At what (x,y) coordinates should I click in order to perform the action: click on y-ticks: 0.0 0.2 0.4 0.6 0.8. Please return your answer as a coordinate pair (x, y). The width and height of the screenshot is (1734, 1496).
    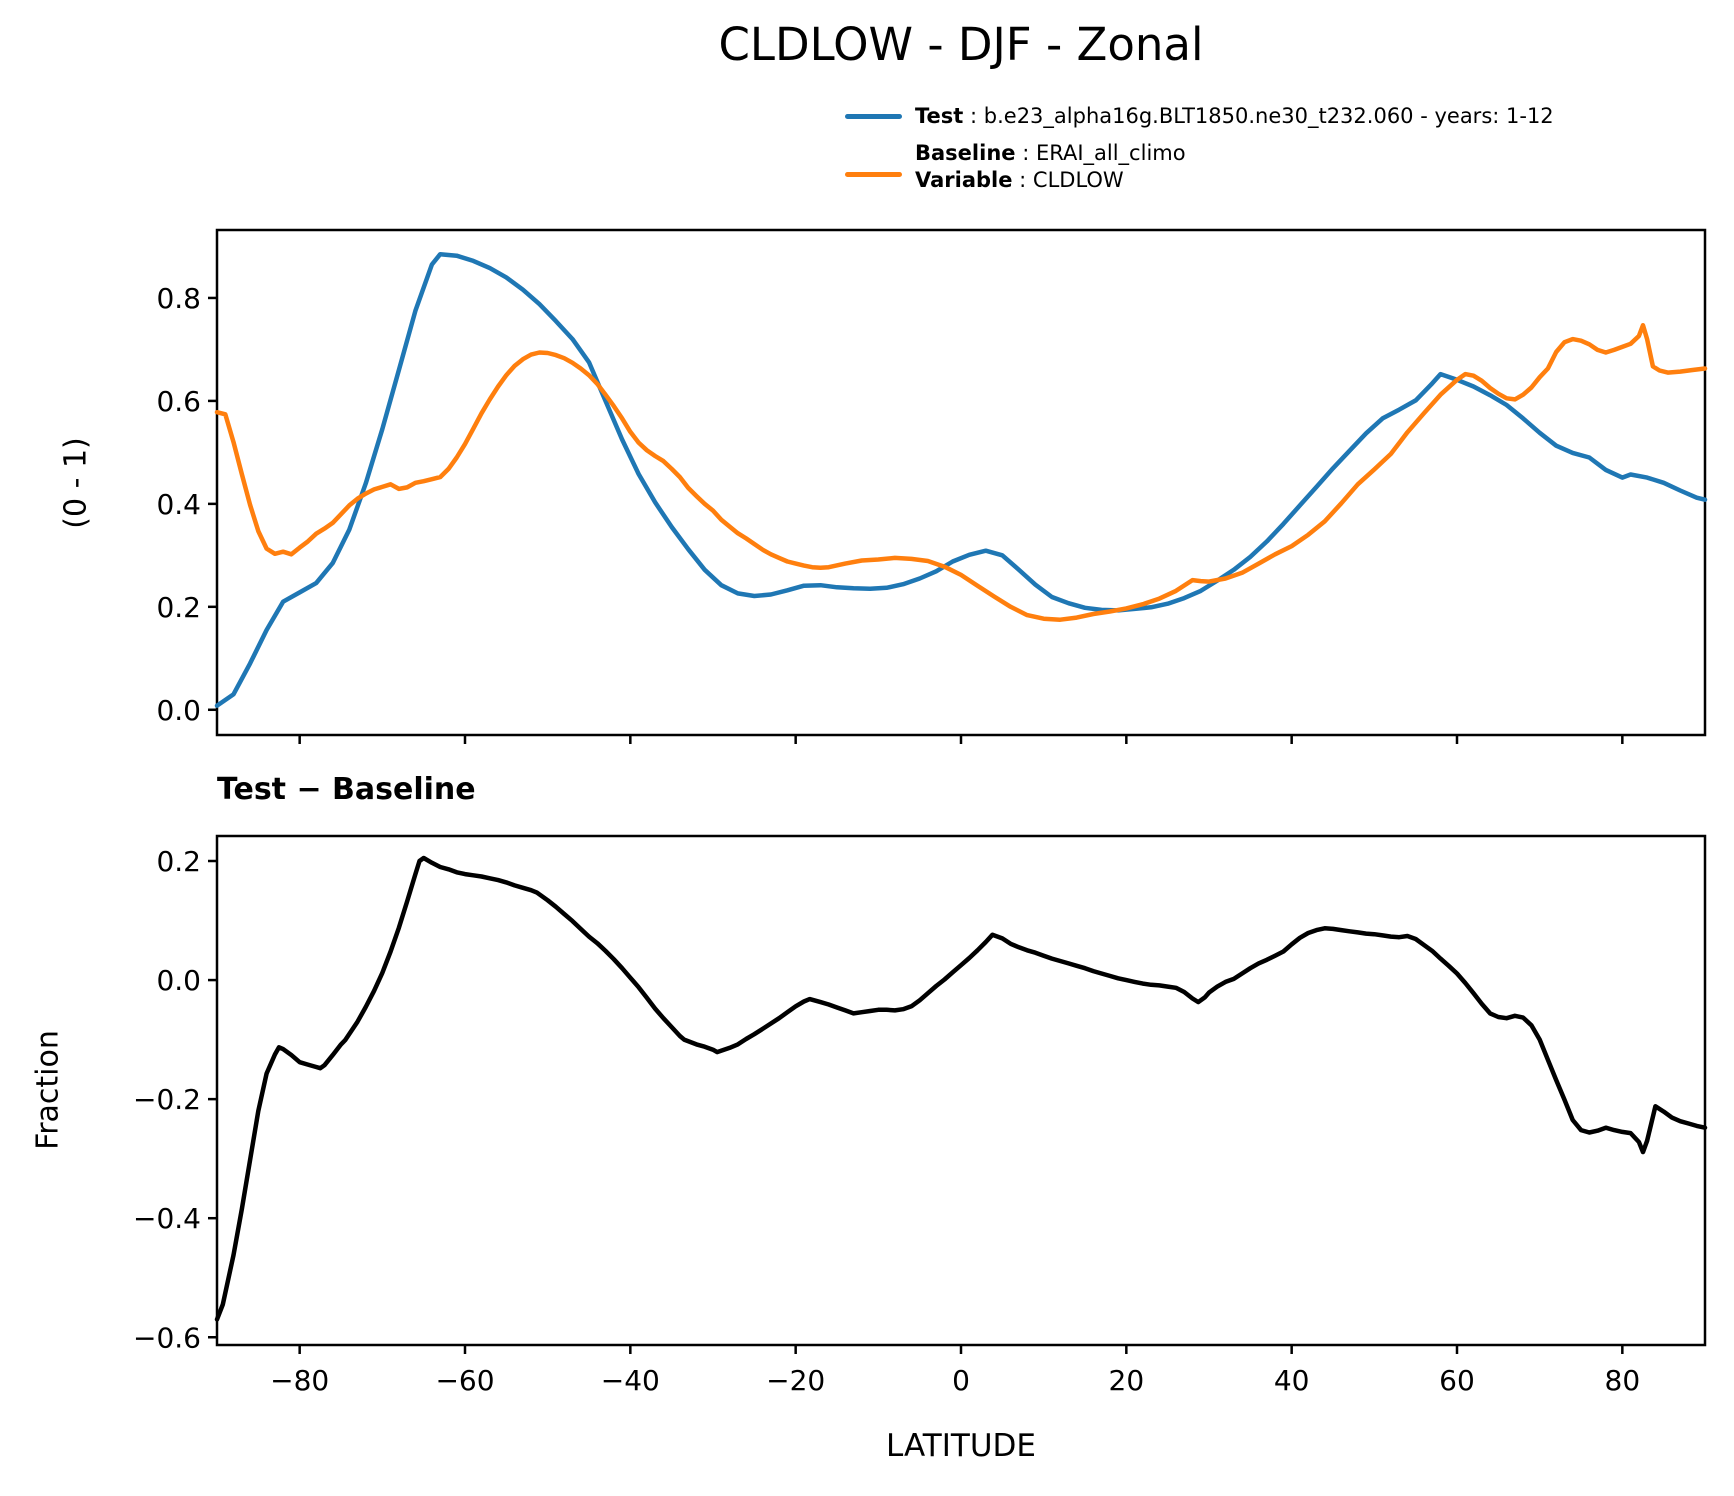
    Looking at the image, I should click on (186, 504).